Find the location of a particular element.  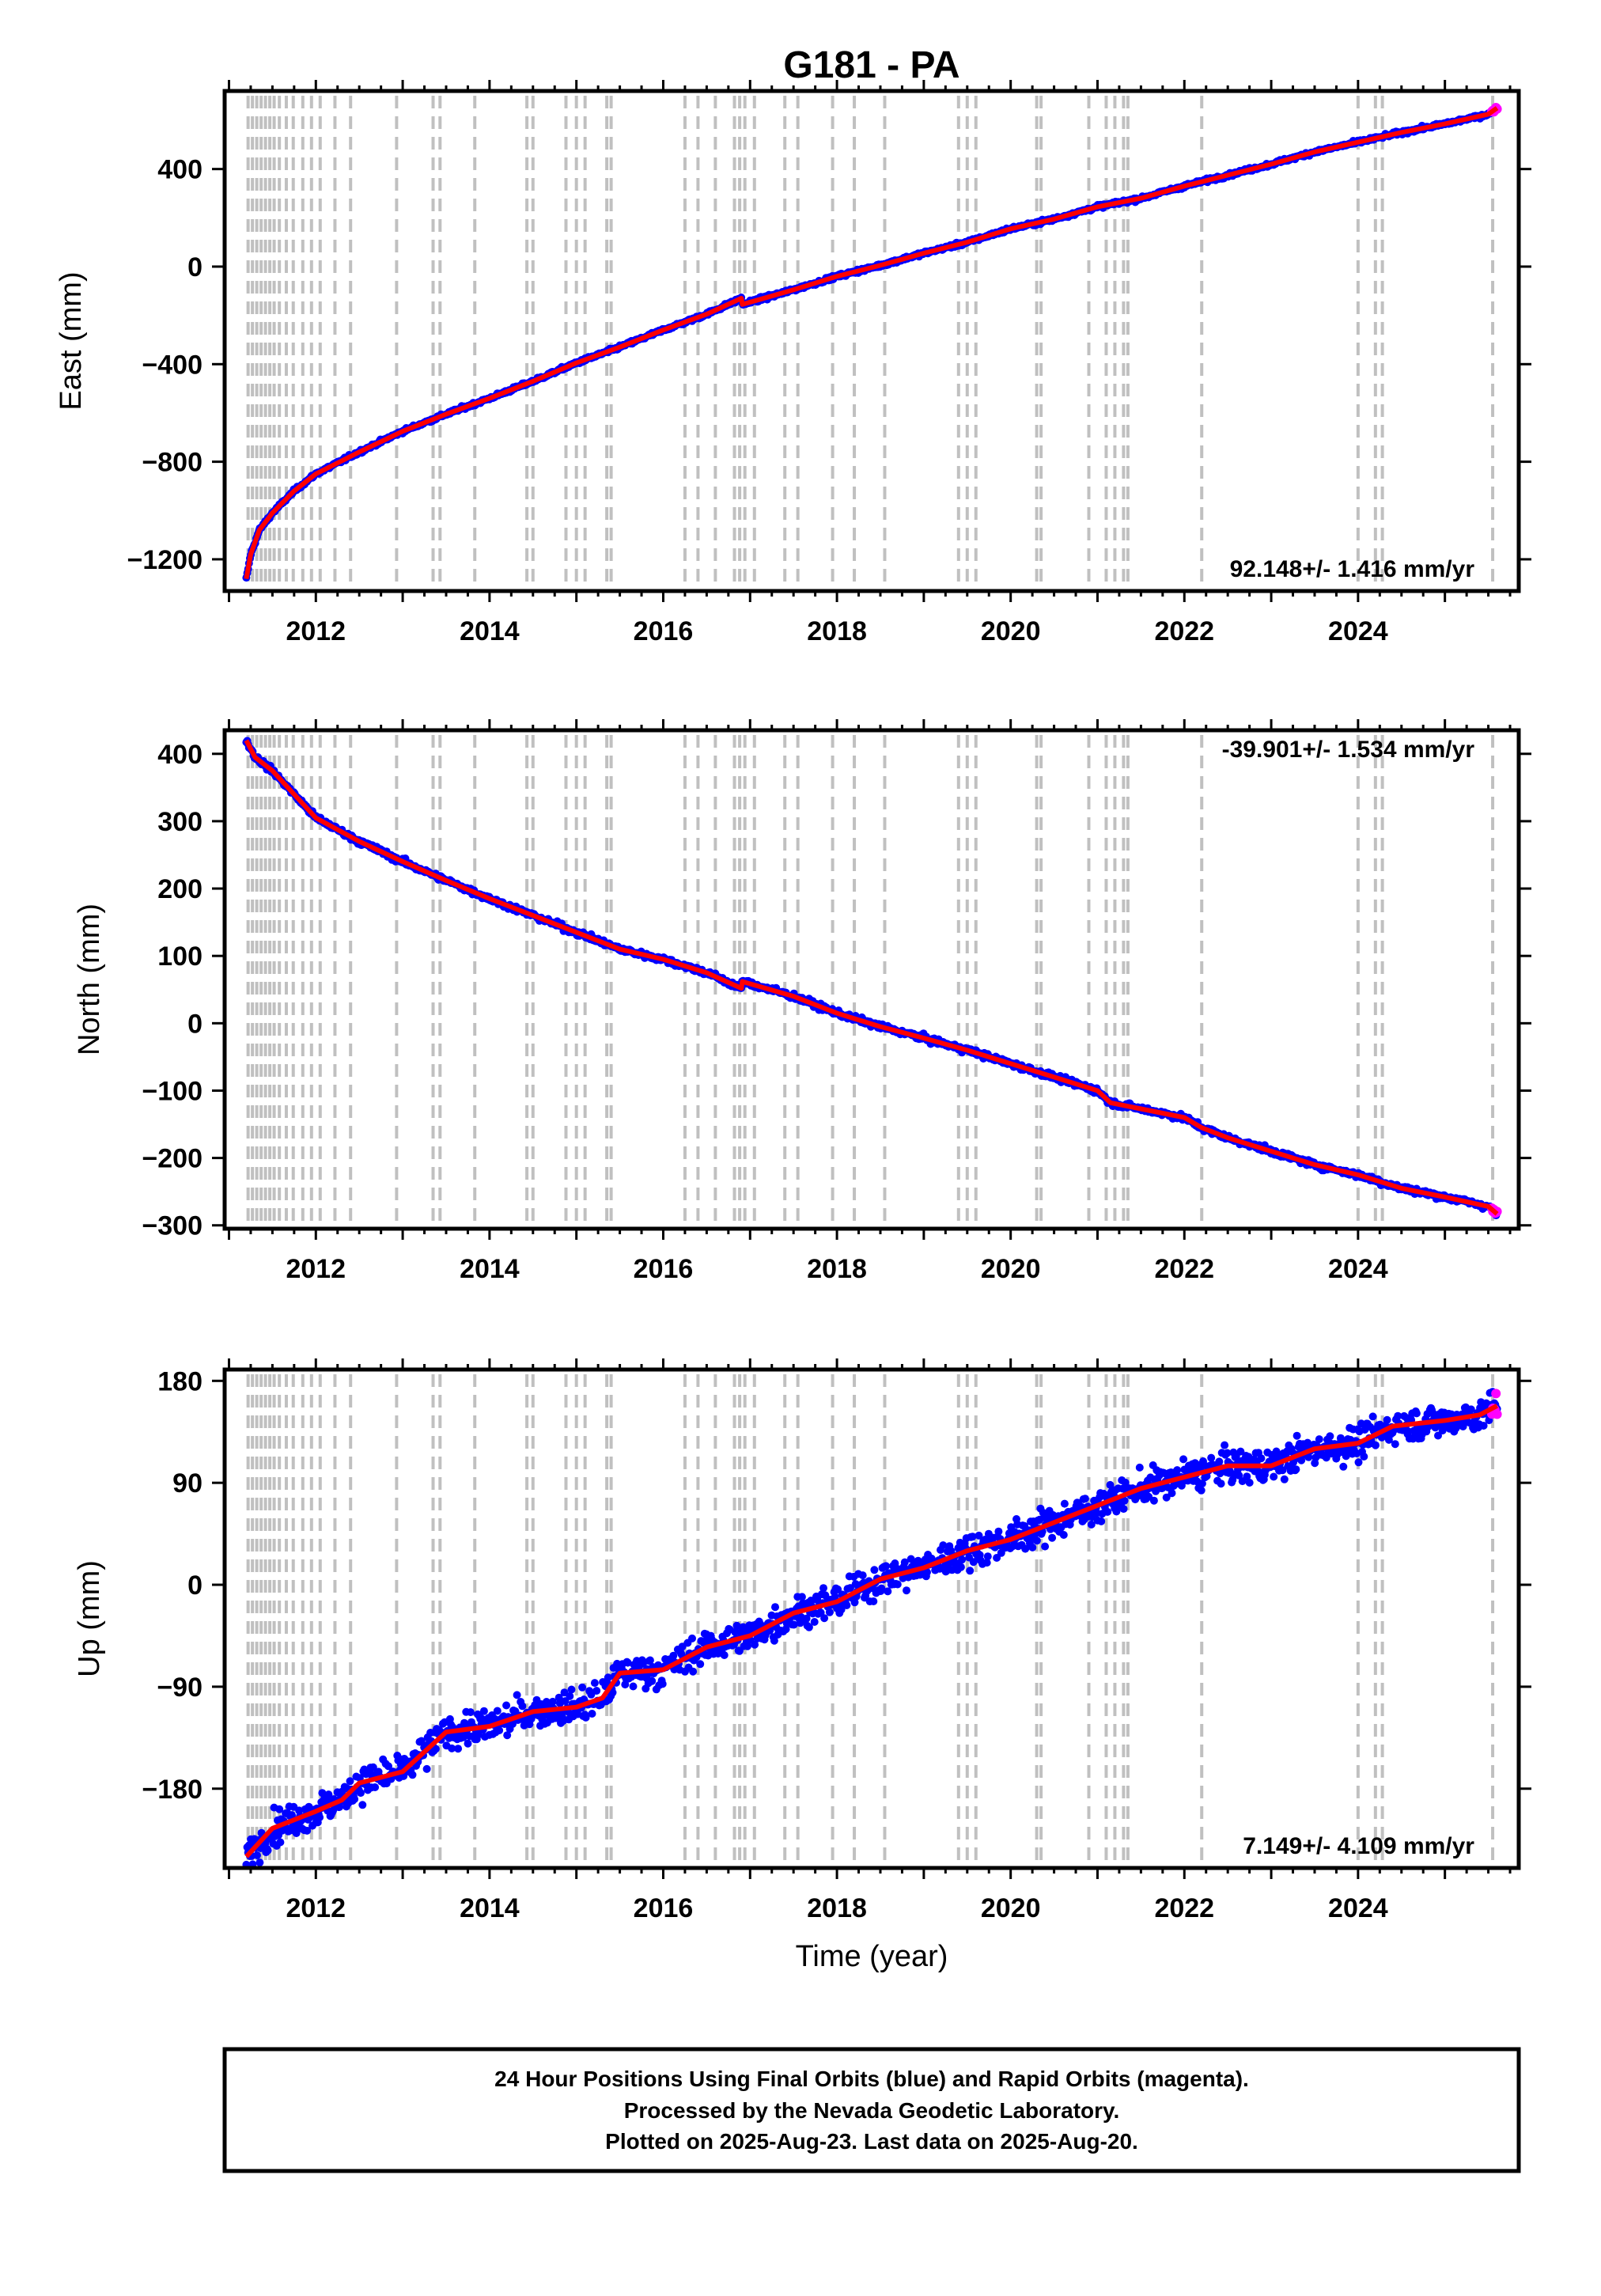

y-tick-label: −800 is located at coordinates (172, 463).